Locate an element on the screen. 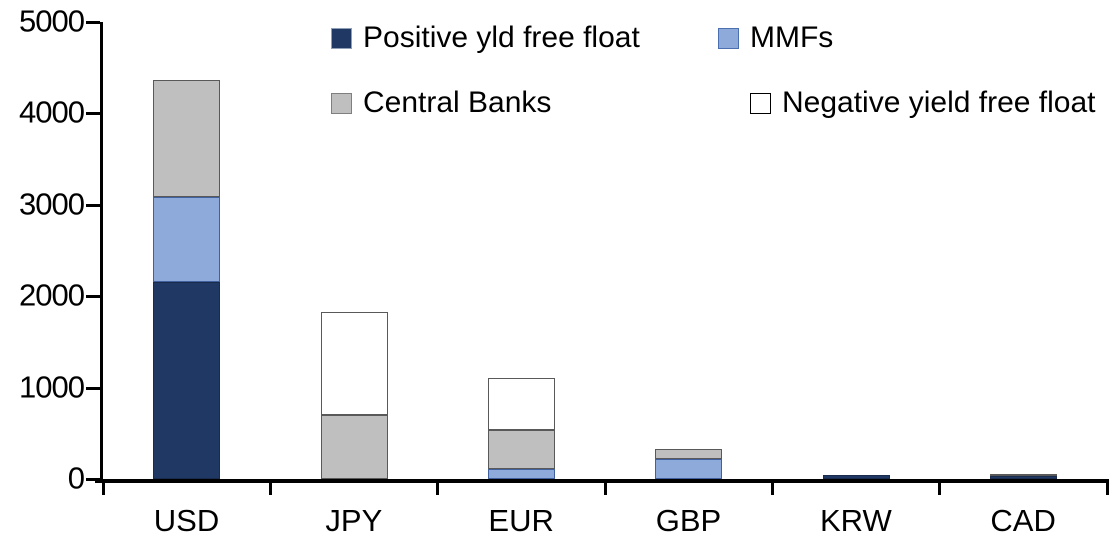  legend-item-mmfs: MMFs is located at coordinates (775, 38).